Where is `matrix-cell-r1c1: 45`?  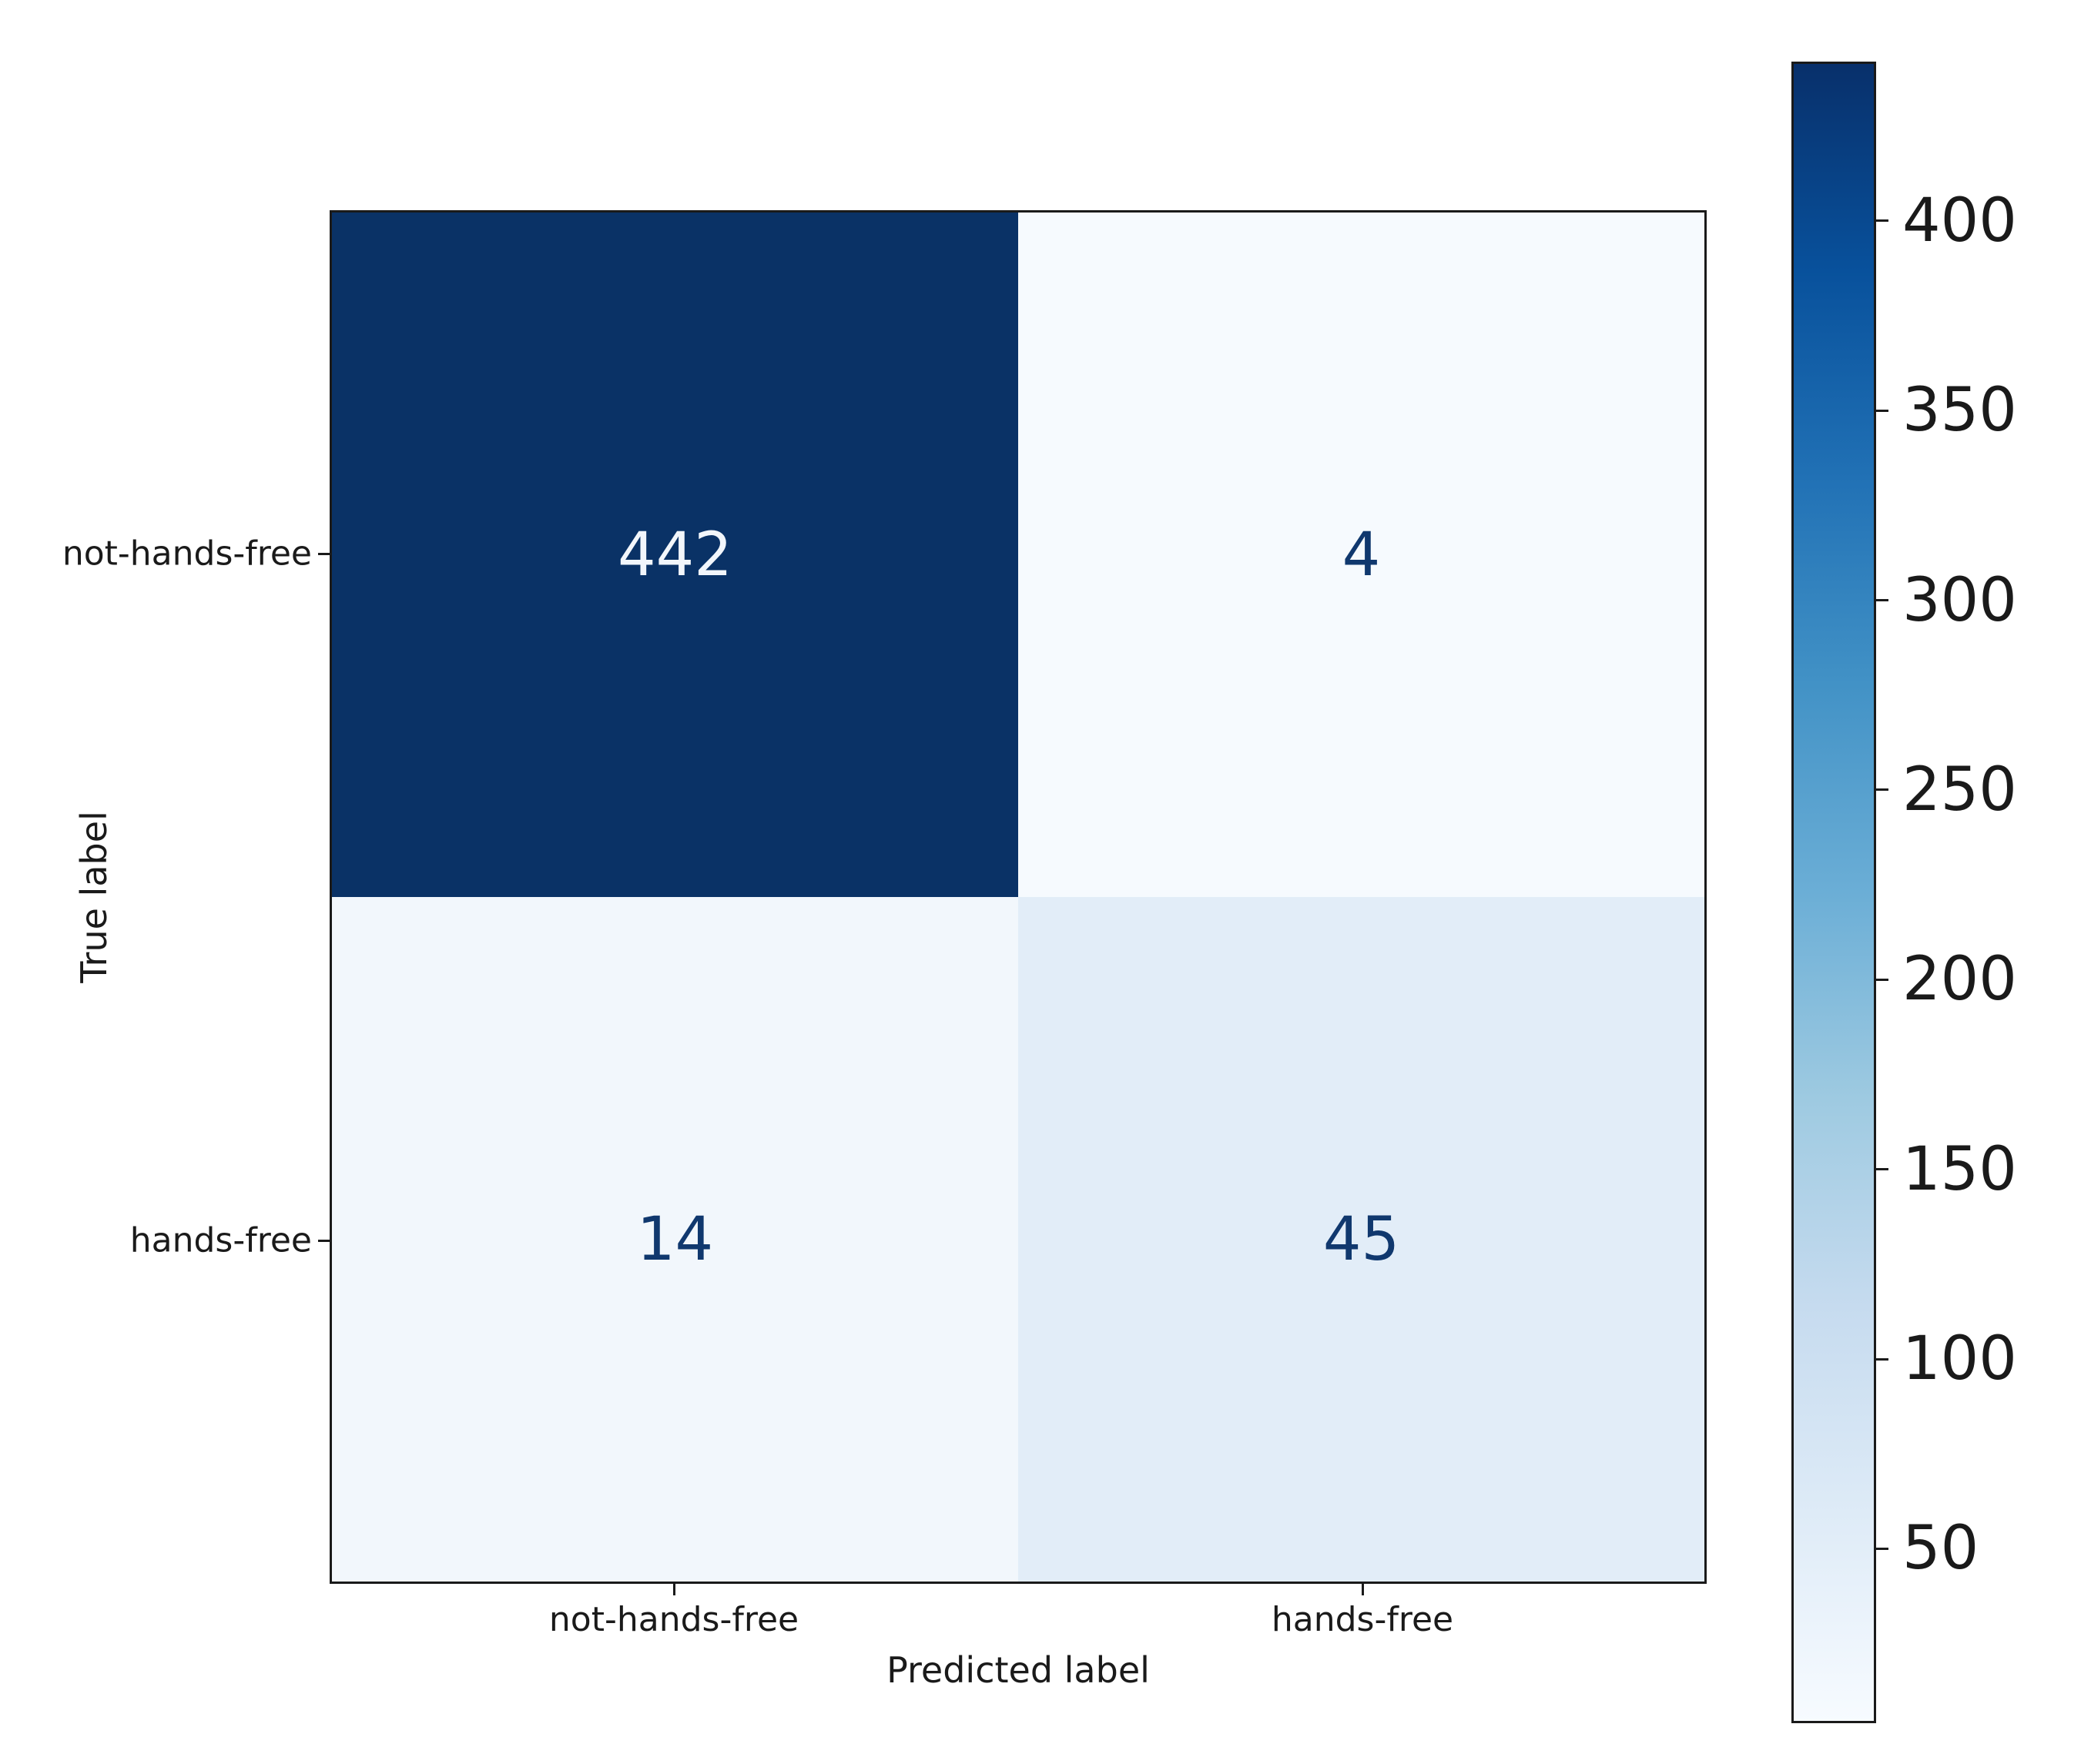
matrix-cell-r1c1: 45 is located at coordinates (1361, 1239).